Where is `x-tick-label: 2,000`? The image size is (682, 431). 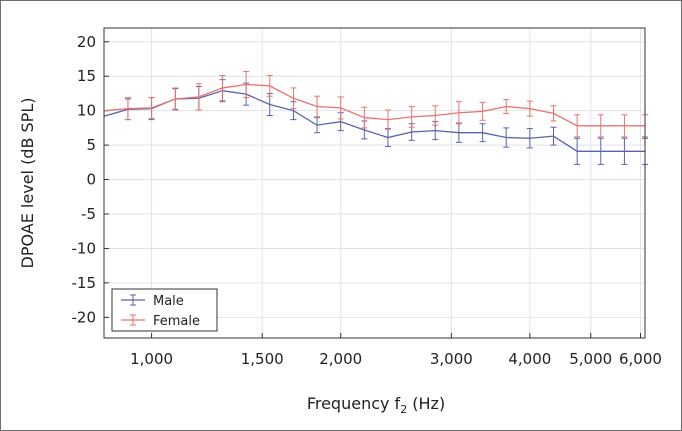
x-tick-label: 2,000 is located at coordinates (340, 359).